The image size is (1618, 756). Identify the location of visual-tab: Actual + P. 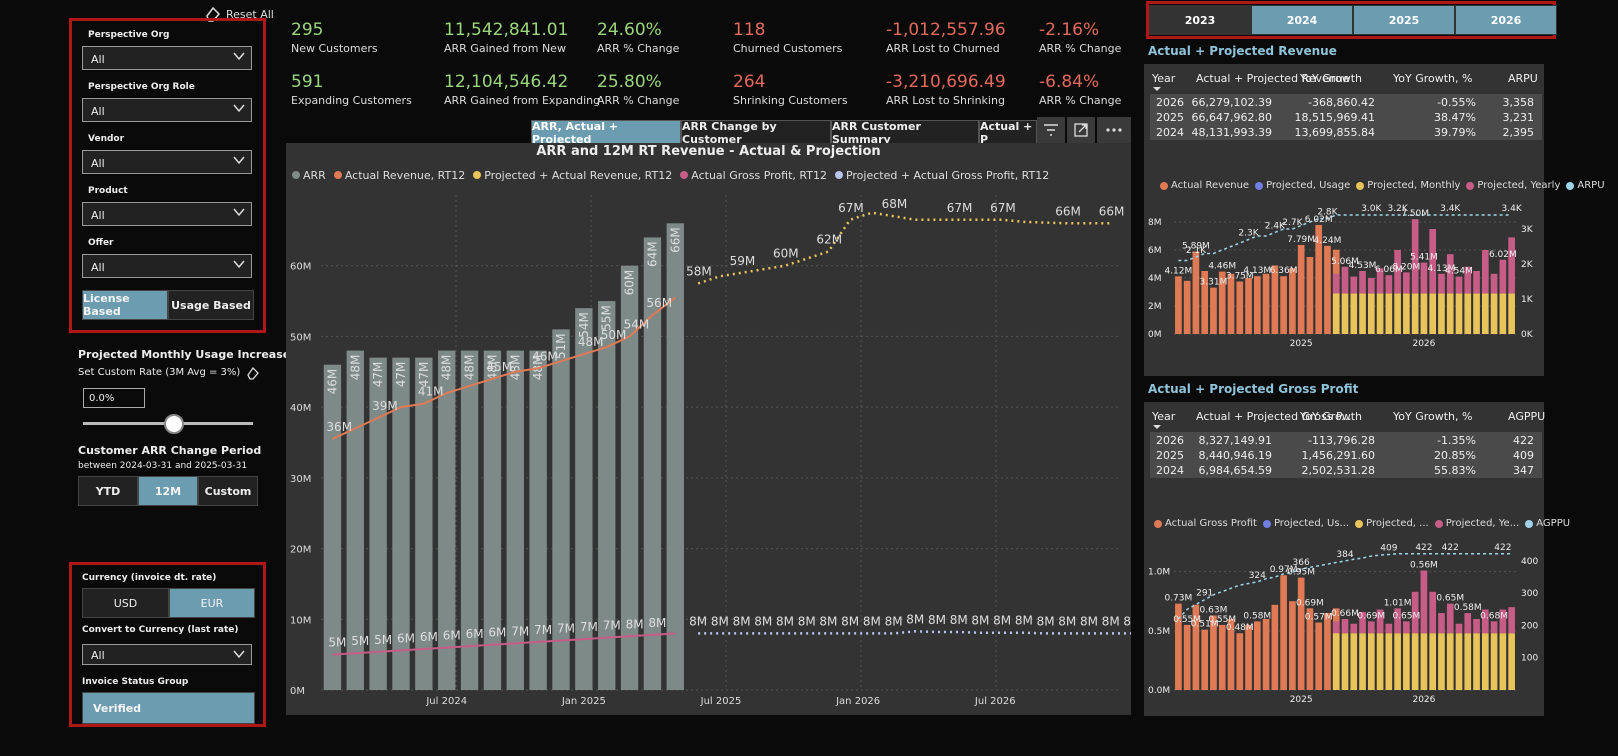
(1008, 133).